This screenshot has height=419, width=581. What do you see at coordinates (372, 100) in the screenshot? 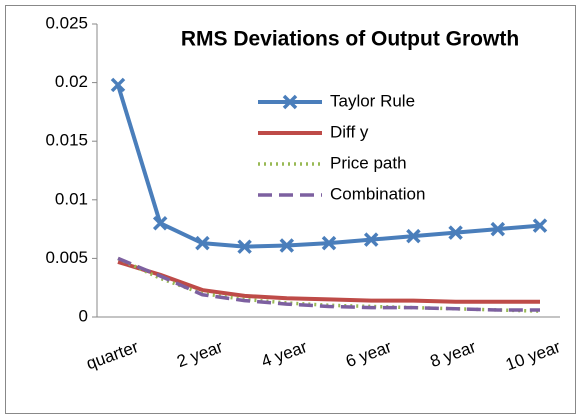
I see `legend-label: Taylor Rule` at bounding box center [372, 100].